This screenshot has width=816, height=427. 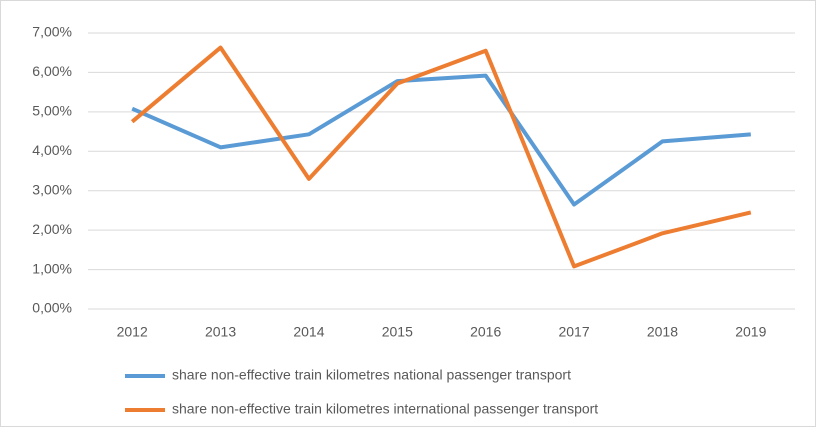 I want to click on y-tick-label: 5,00%, so click(x=52, y=111).